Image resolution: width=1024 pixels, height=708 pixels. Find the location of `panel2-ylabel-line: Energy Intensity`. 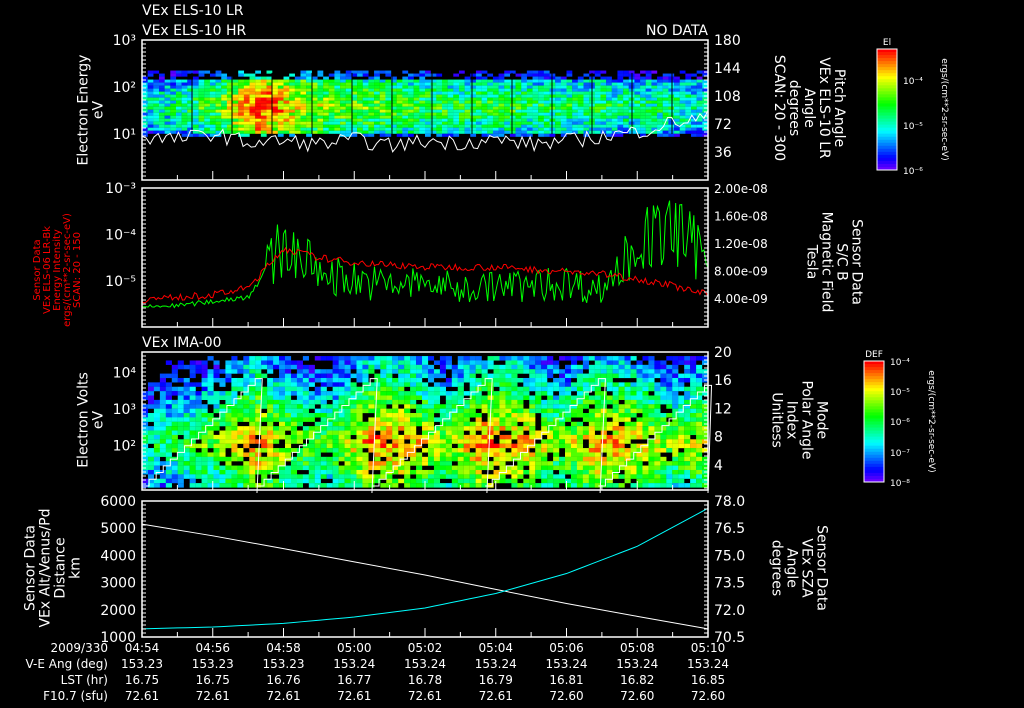

panel2-ylabel-line: Energy Intensity is located at coordinates (57, 270).